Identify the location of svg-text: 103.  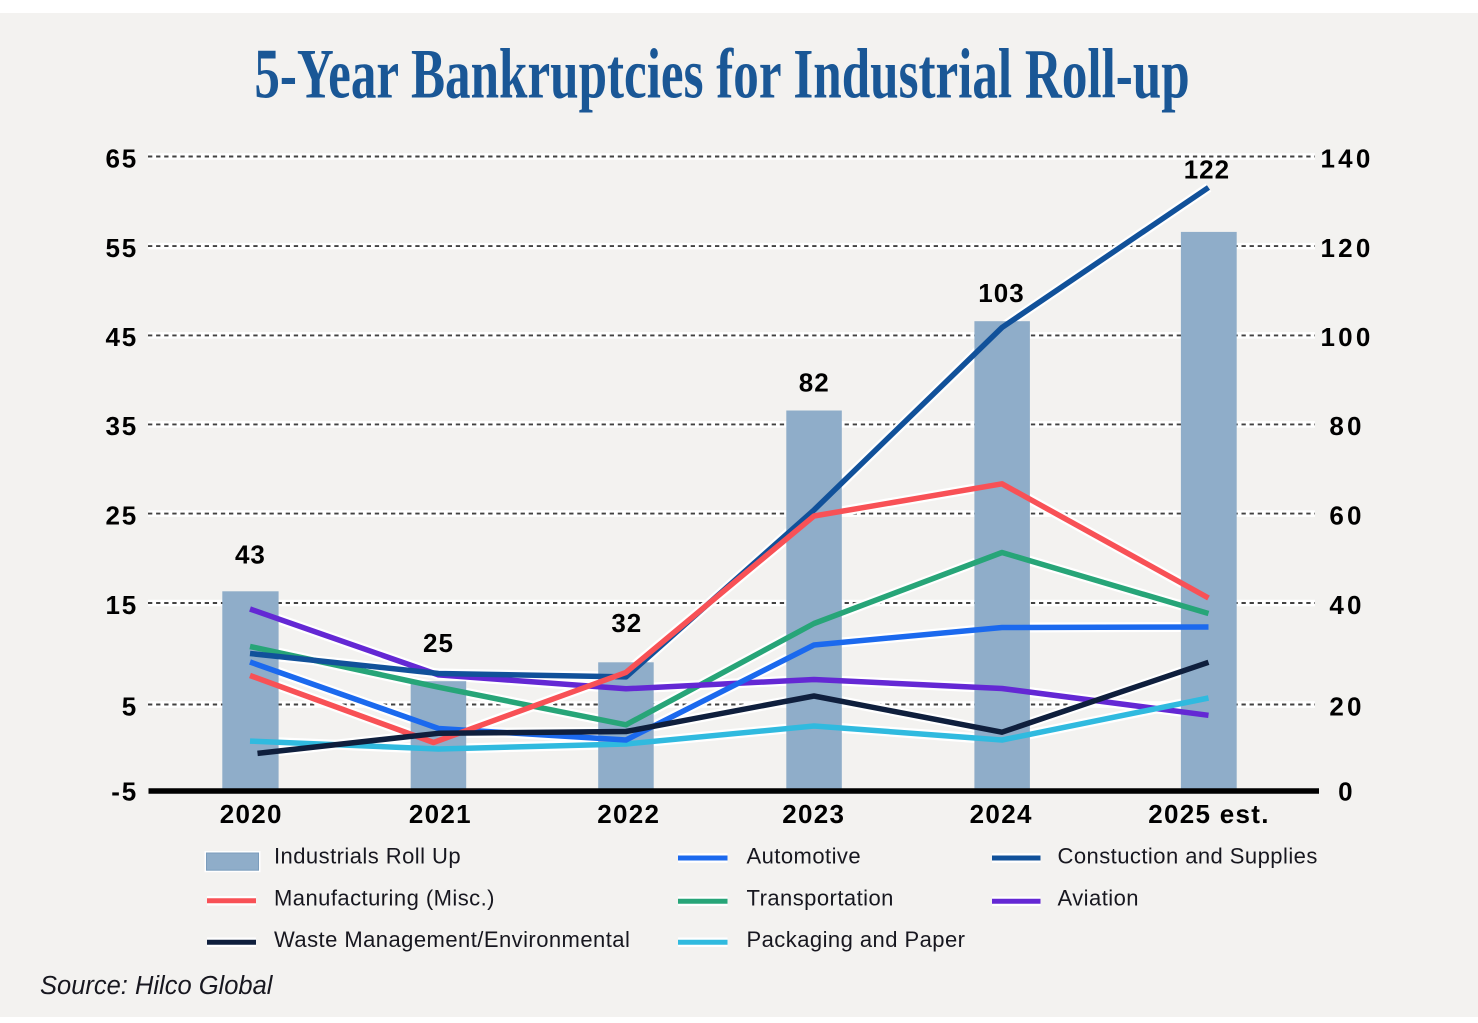
(1001, 293).